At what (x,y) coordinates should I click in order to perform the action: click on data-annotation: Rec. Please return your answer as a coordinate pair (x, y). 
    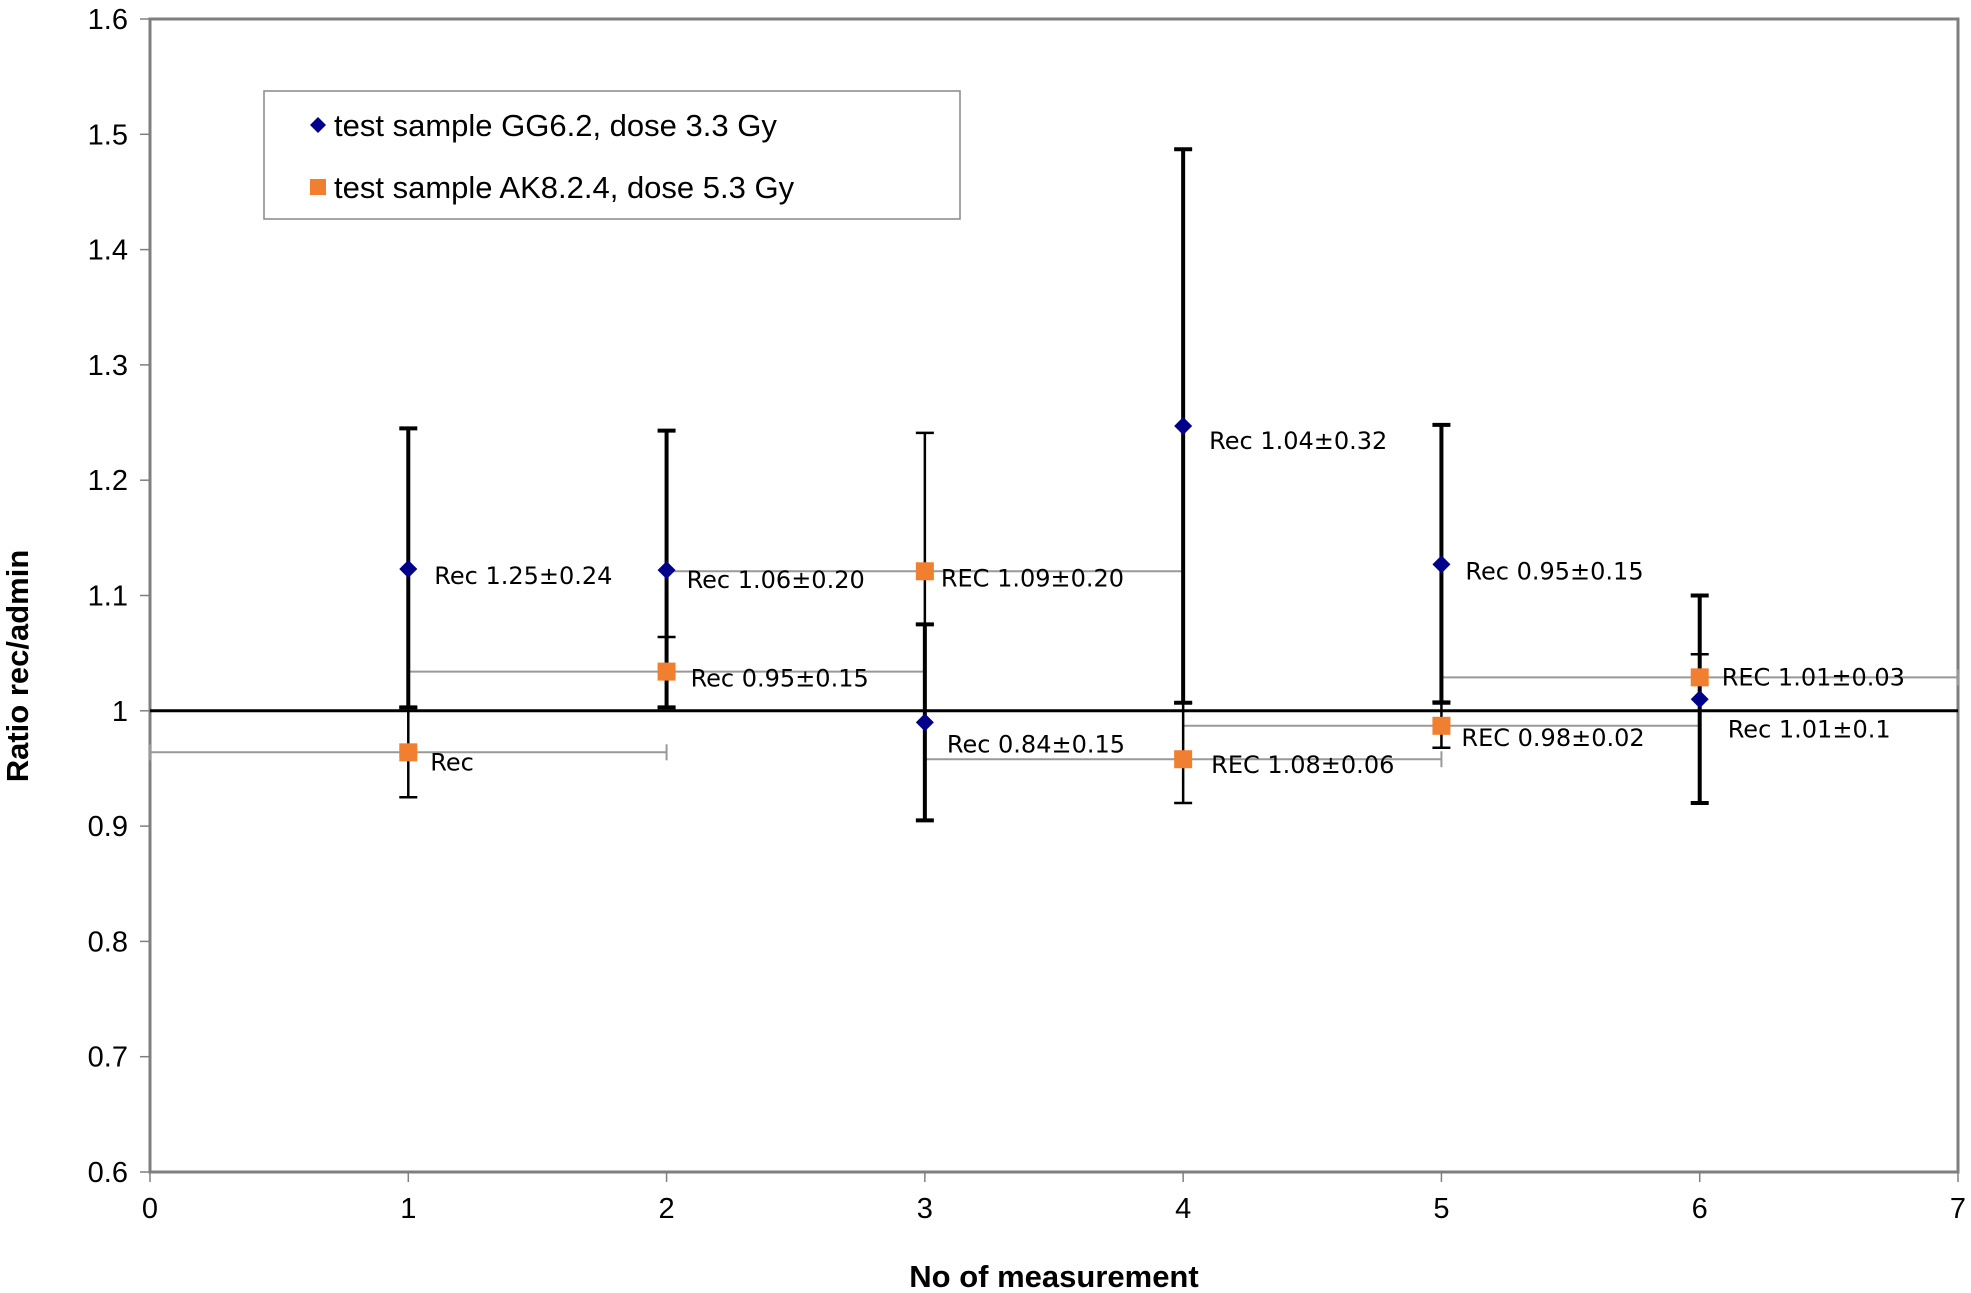
    Looking at the image, I should click on (452, 762).